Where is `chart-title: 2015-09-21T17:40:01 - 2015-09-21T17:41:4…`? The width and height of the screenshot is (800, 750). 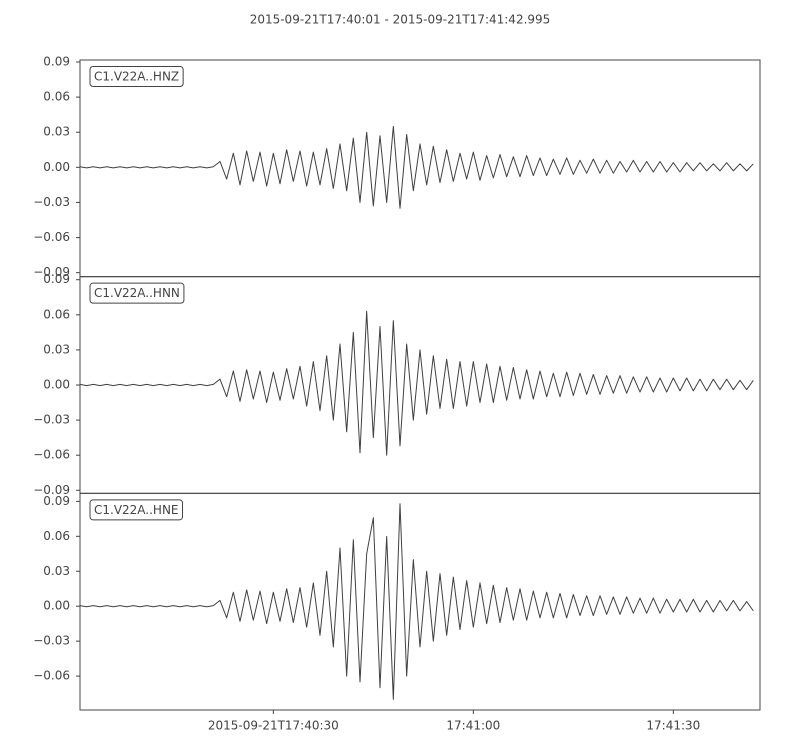 chart-title: 2015-09-21T17:40:01 - 2015-09-21T17:41:4… is located at coordinates (400, 20).